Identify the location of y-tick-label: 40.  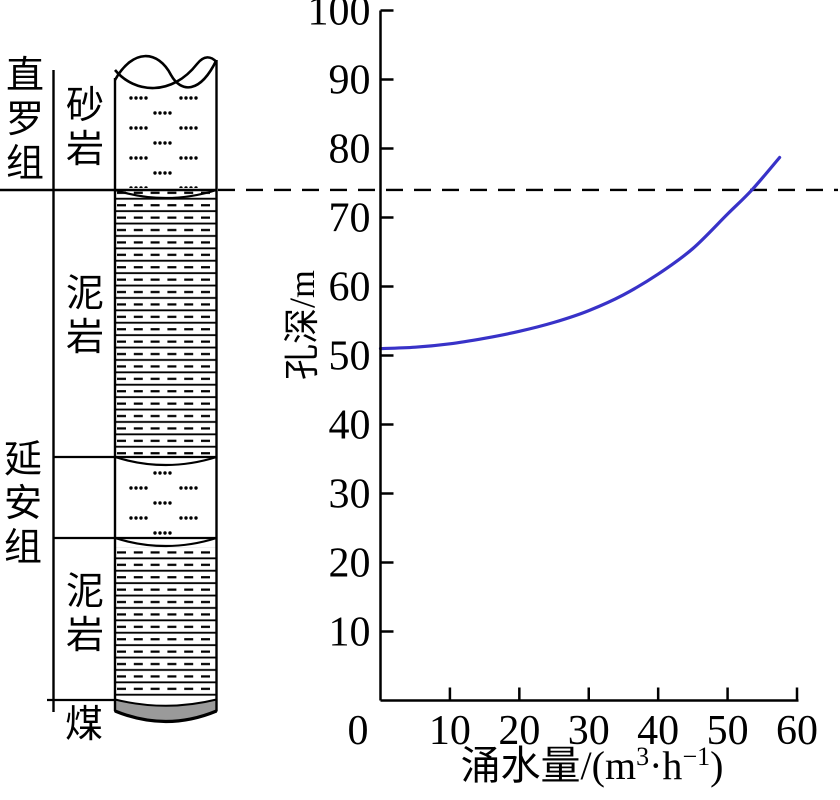
(350, 426).